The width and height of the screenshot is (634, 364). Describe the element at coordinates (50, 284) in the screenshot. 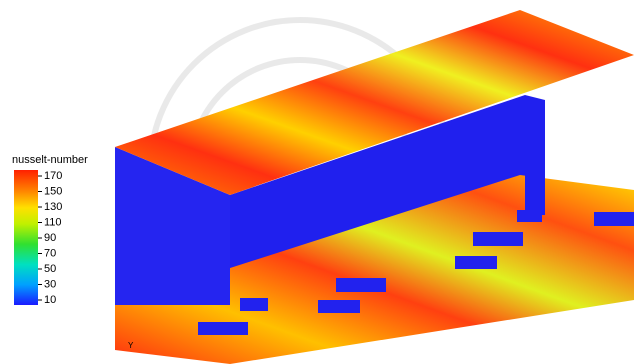

I see `colorbar-tick-label: 30` at that location.